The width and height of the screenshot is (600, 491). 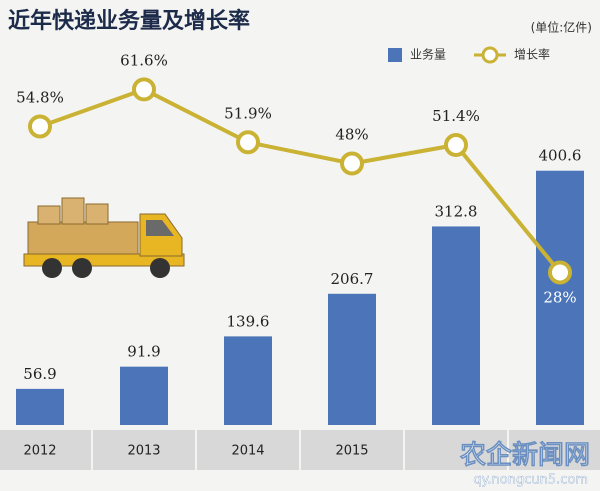 I want to click on line-value-label: 51.4%, so click(x=456, y=116).